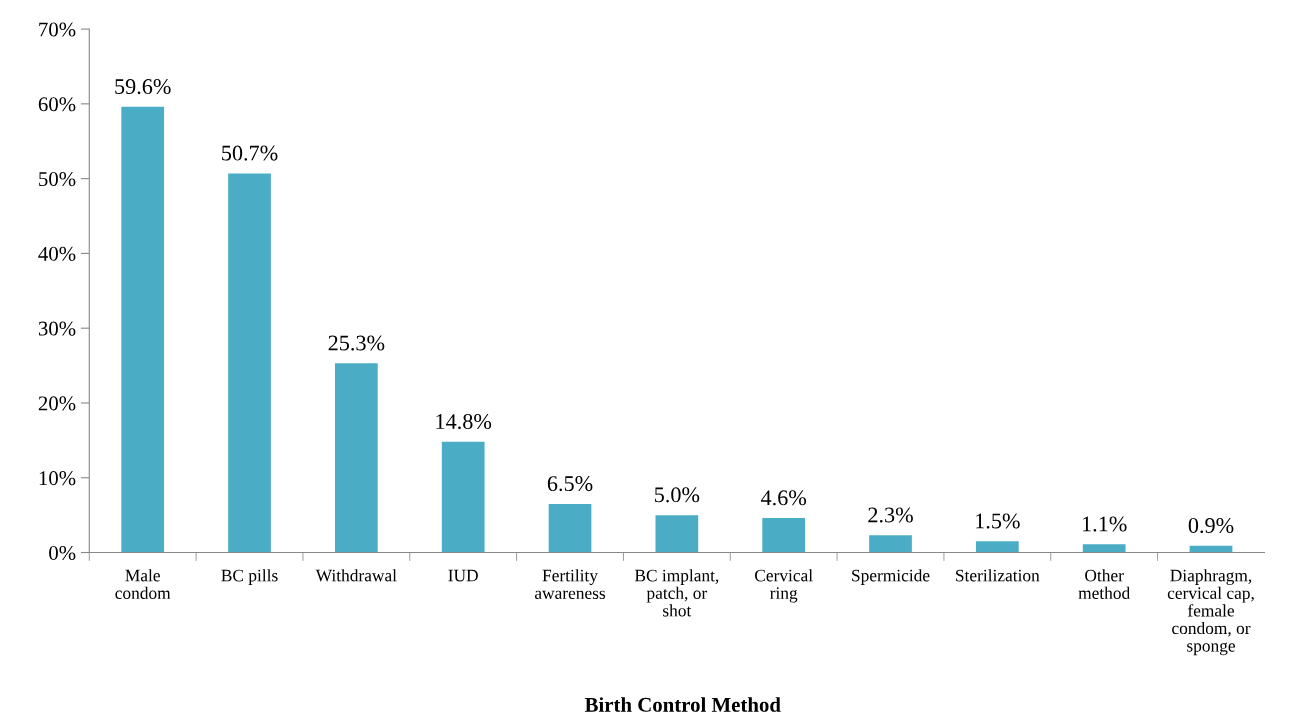 This screenshot has width=1313, height=727. I want to click on y-tick-label: 50%, so click(57, 179).